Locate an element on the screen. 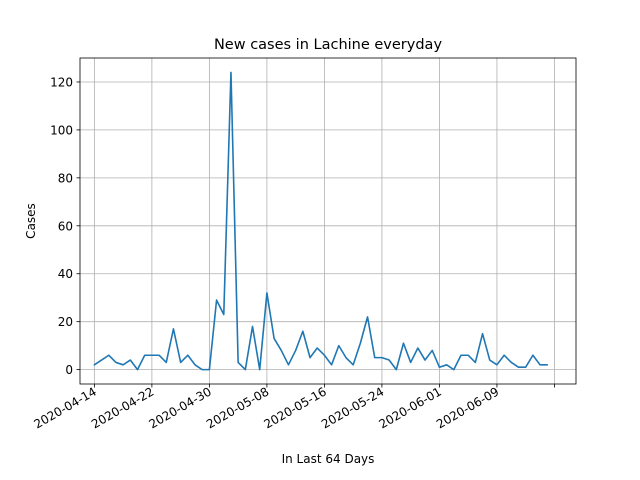  y-tick-label: 80 is located at coordinates (65, 178).